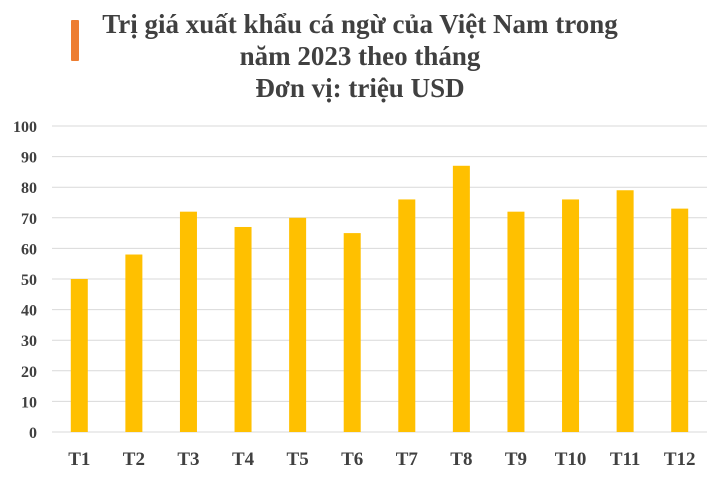 The height and width of the screenshot is (479, 726). What do you see at coordinates (188, 321) in the screenshot?
I see `bar-t3` at bounding box center [188, 321].